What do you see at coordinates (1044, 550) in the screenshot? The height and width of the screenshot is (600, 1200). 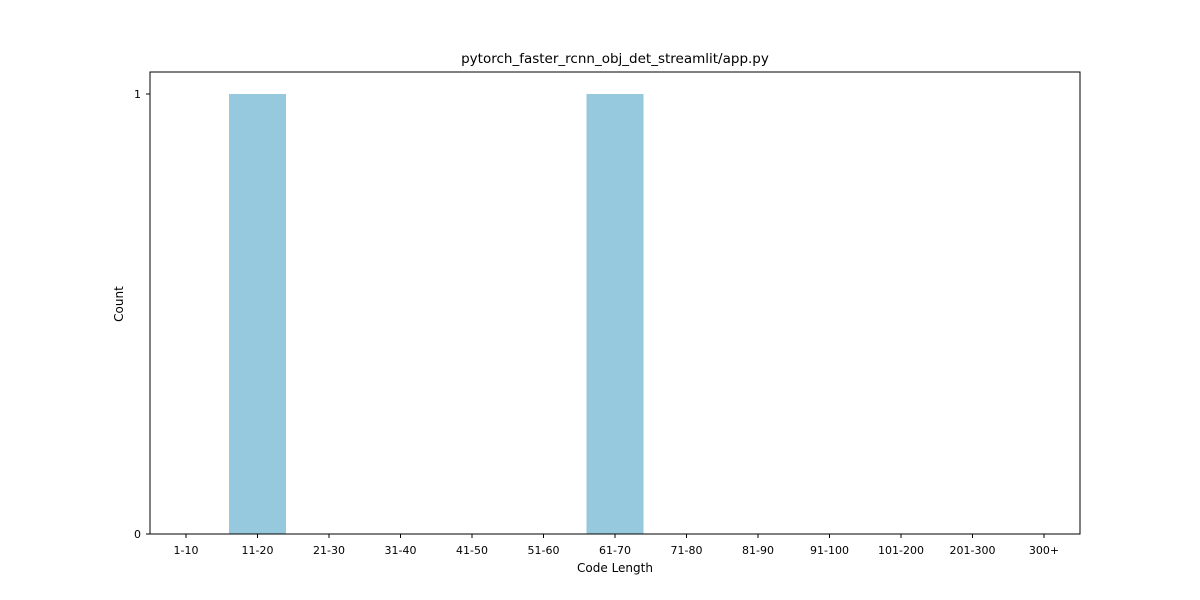 I see `x-tick-label: 300+` at bounding box center [1044, 550].